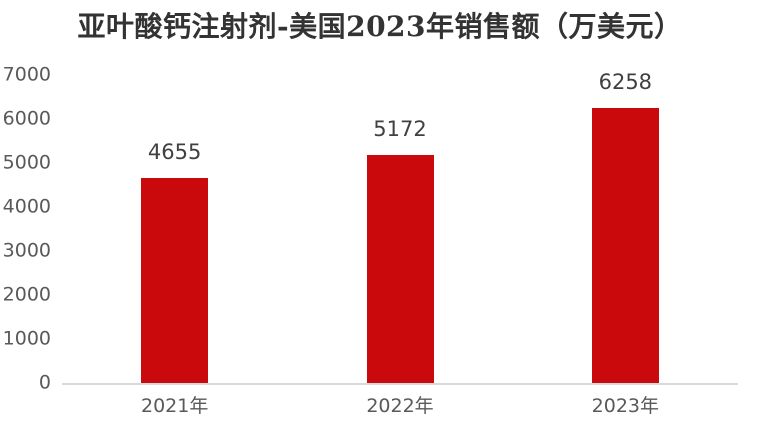  Describe the element at coordinates (400, 269) in the screenshot. I see `bar-2022年` at that location.